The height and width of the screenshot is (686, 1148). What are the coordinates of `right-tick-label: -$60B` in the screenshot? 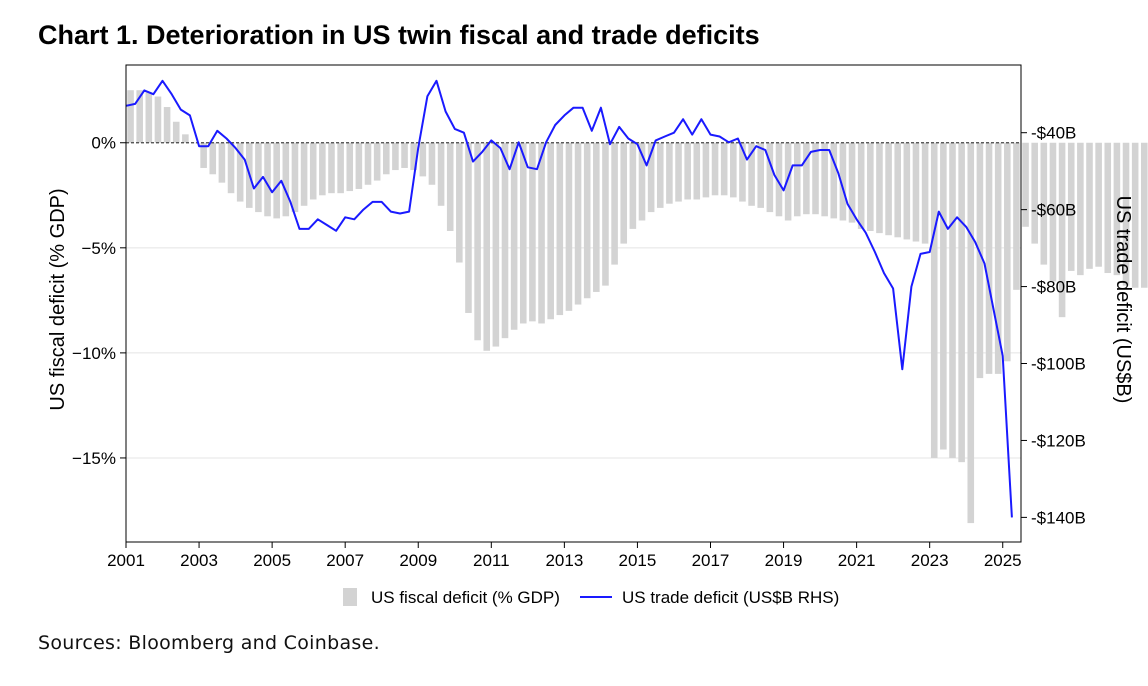 It's located at (1053, 210).